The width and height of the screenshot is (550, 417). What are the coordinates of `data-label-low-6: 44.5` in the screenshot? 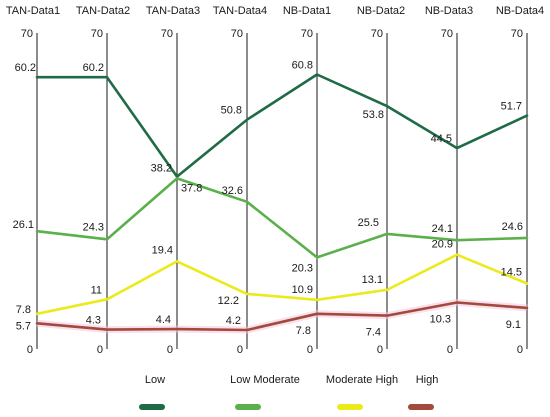 It's located at (441, 139).